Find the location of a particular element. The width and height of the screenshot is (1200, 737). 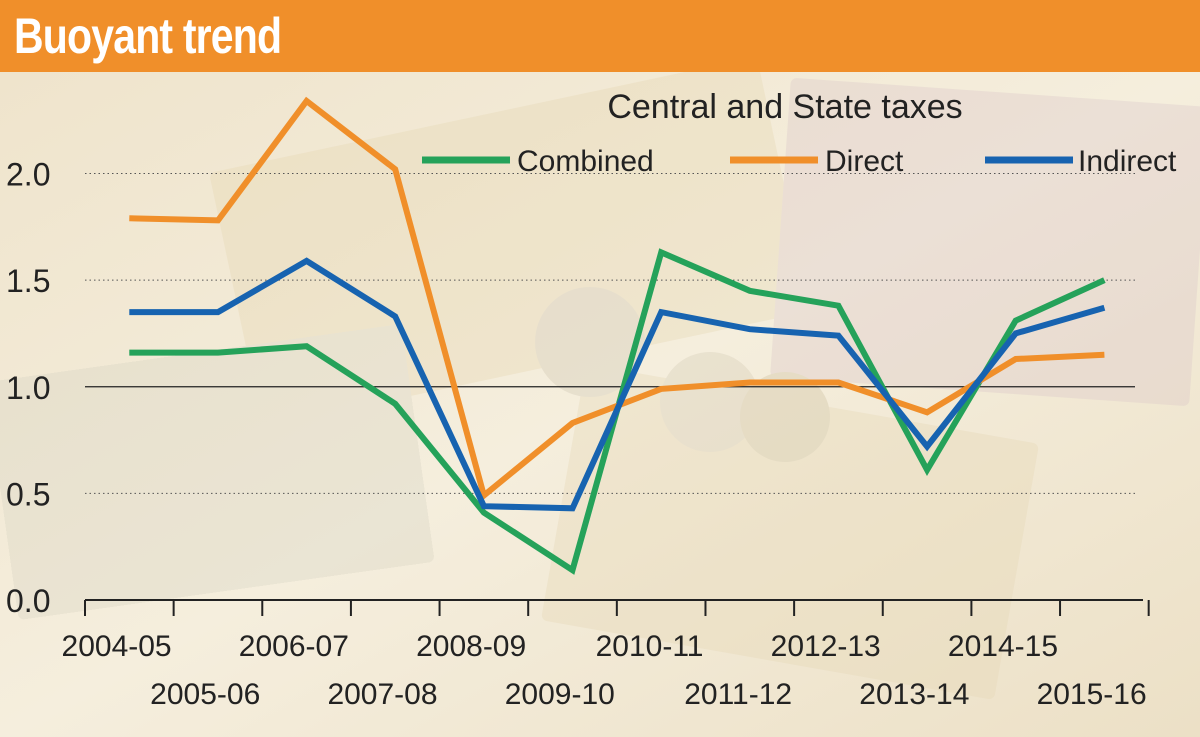

x-tick-label-2004-05: 2004-05 is located at coordinates (117, 646).